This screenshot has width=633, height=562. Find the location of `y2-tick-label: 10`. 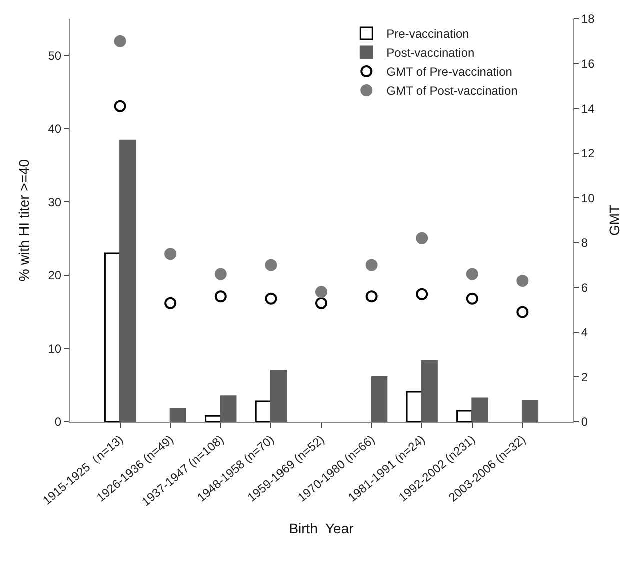

y2-tick-label: 10 is located at coordinates (588, 198).